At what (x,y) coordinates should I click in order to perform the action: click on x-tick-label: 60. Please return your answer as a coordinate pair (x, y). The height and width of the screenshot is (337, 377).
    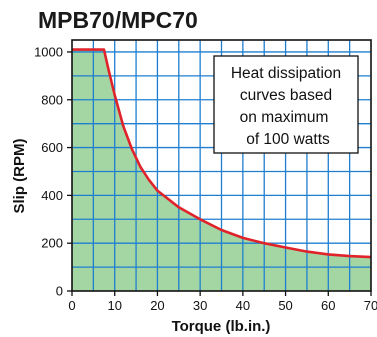
    Looking at the image, I should click on (328, 305).